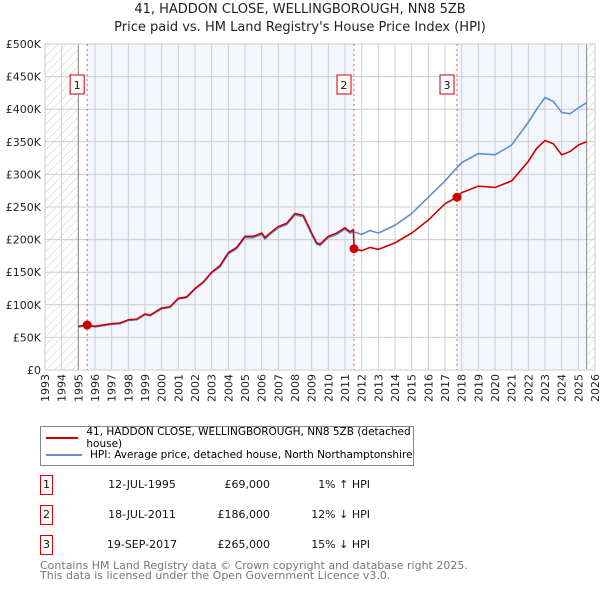 The height and width of the screenshot is (590, 600). I want to click on sale-price: £186,000, so click(244, 514).